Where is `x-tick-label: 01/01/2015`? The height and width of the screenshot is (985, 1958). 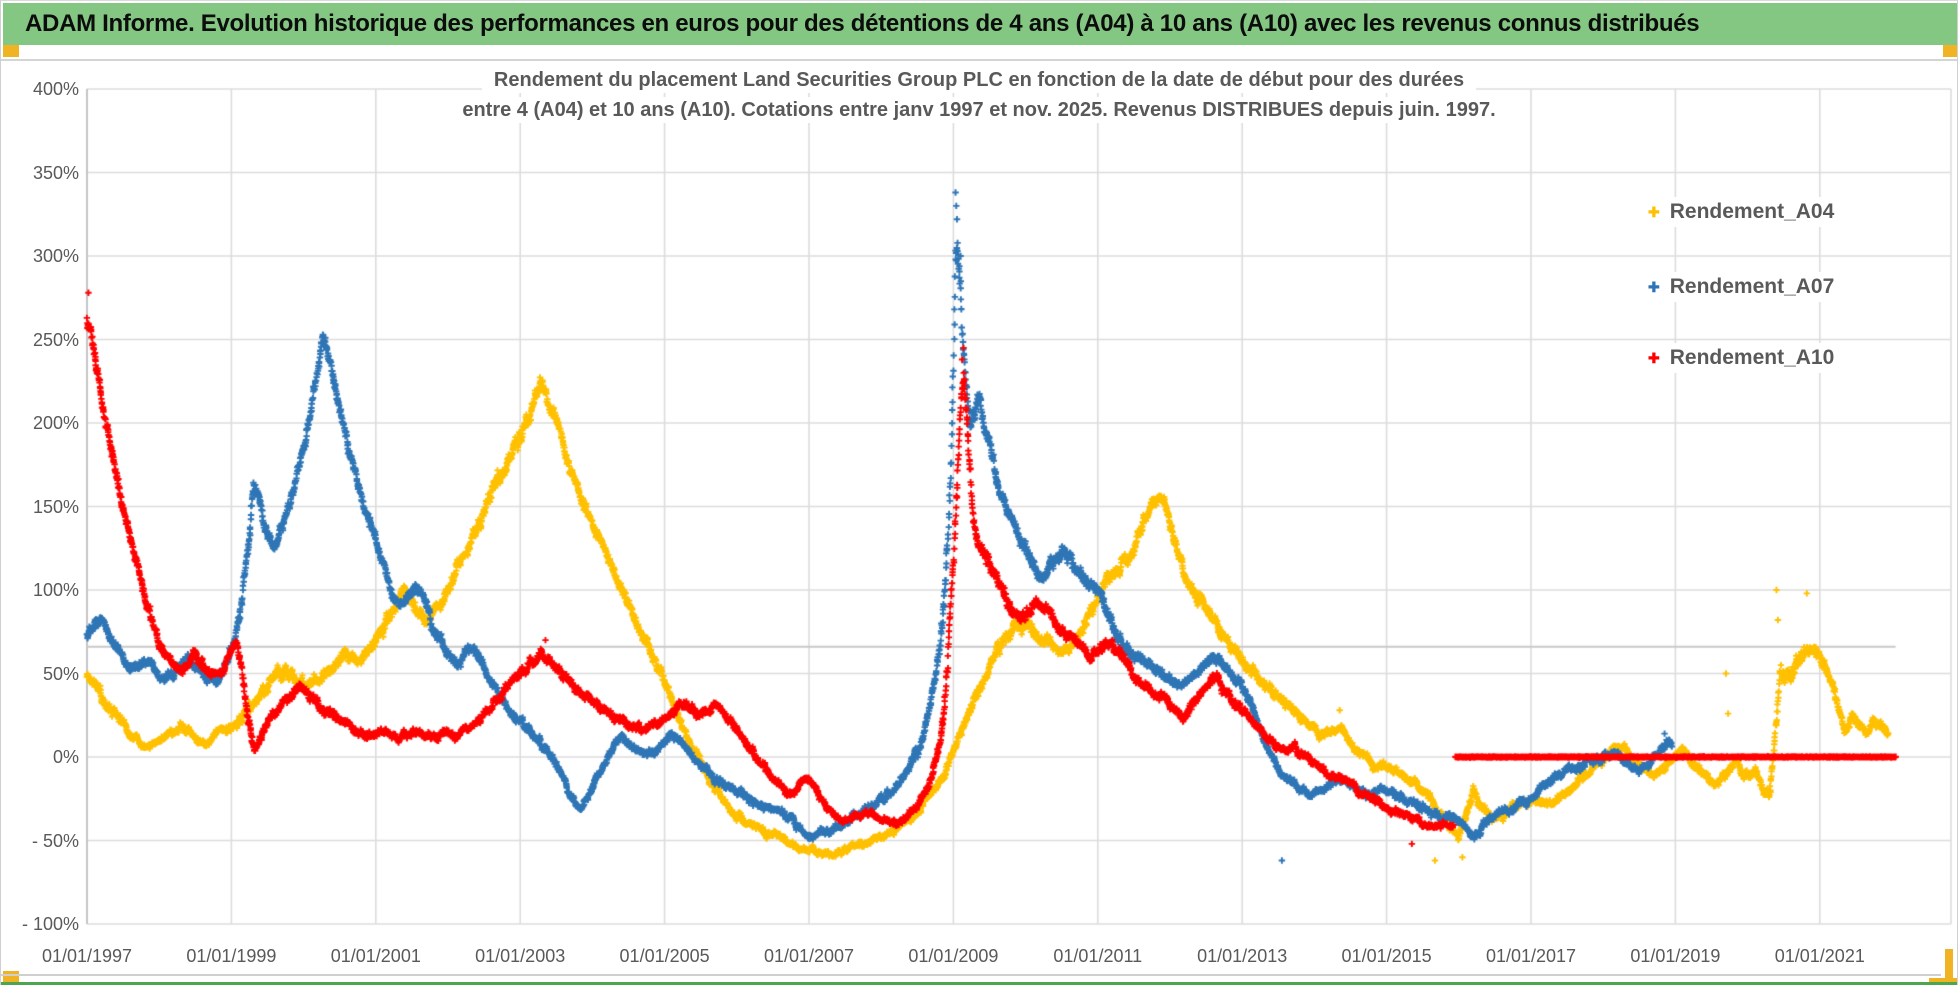
x-tick-label: 01/01/2015 is located at coordinates (1386, 956).